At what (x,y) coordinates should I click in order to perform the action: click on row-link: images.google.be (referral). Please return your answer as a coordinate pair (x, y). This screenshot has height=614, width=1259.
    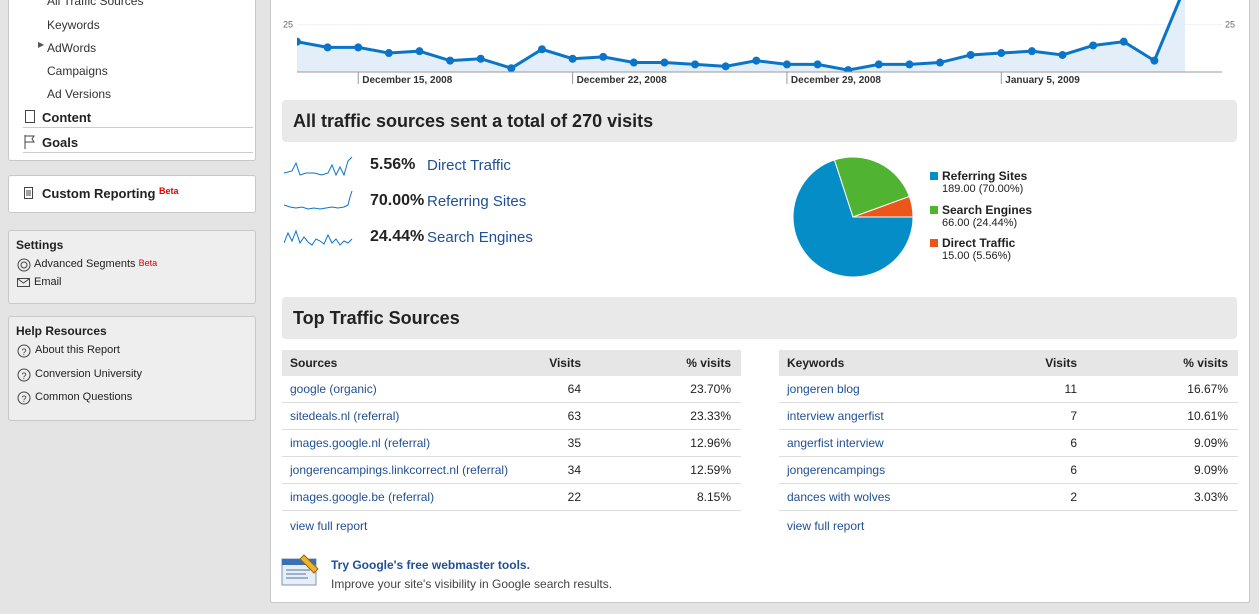
    Looking at the image, I should click on (362, 497).